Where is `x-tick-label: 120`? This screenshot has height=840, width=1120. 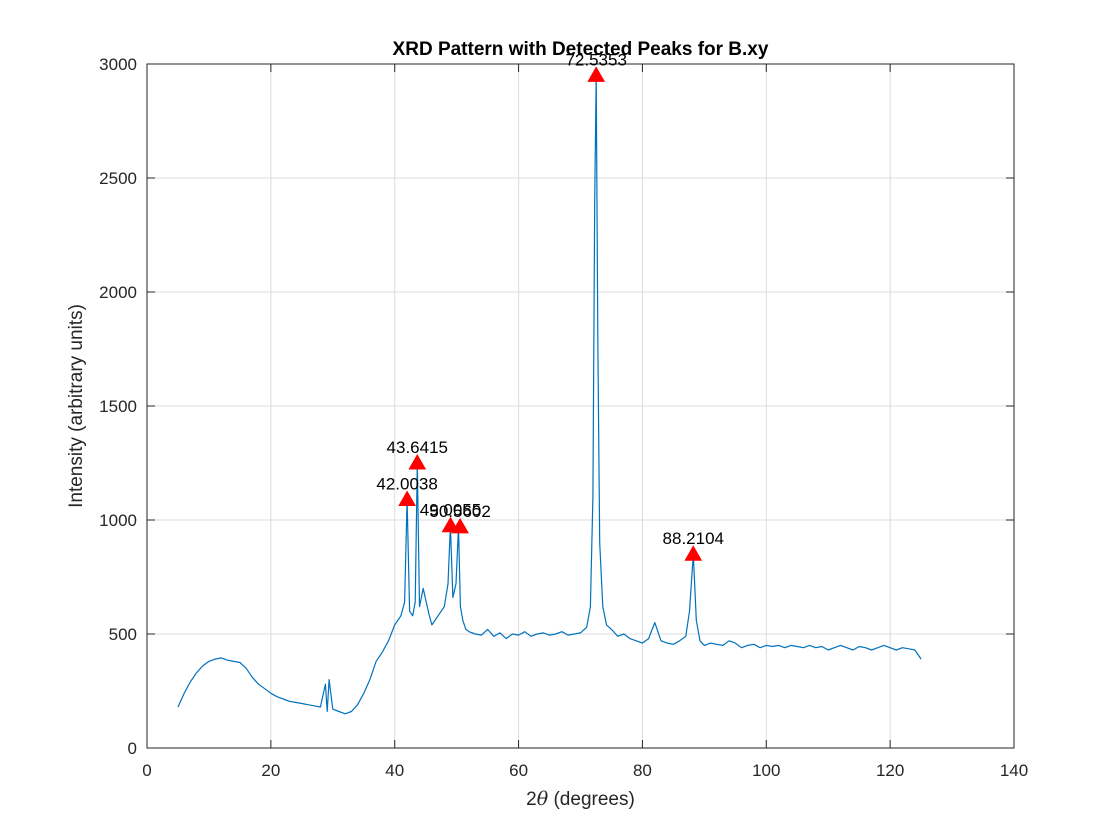
x-tick-label: 120 is located at coordinates (890, 770).